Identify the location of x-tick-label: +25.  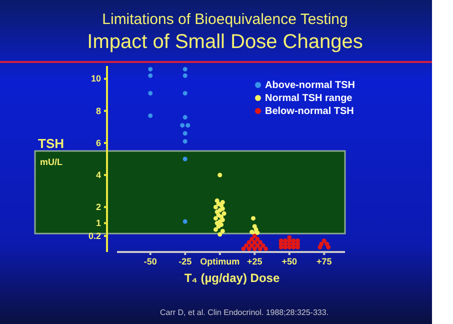
(254, 261).